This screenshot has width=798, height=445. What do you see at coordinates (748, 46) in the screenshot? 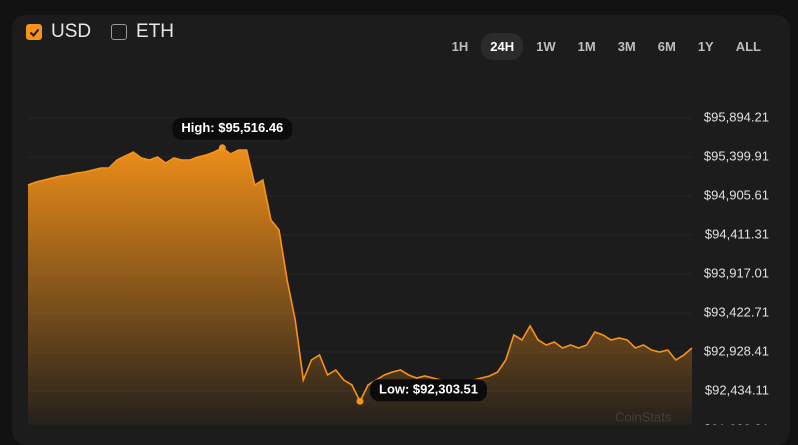
I see `range-button: ALL` at bounding box center [748, 46].